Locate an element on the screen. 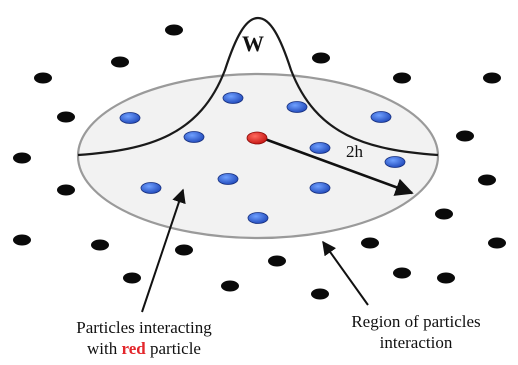 The height and width of the screenshot is (365, 518). label-with: with is located at coordinates (102, 348).